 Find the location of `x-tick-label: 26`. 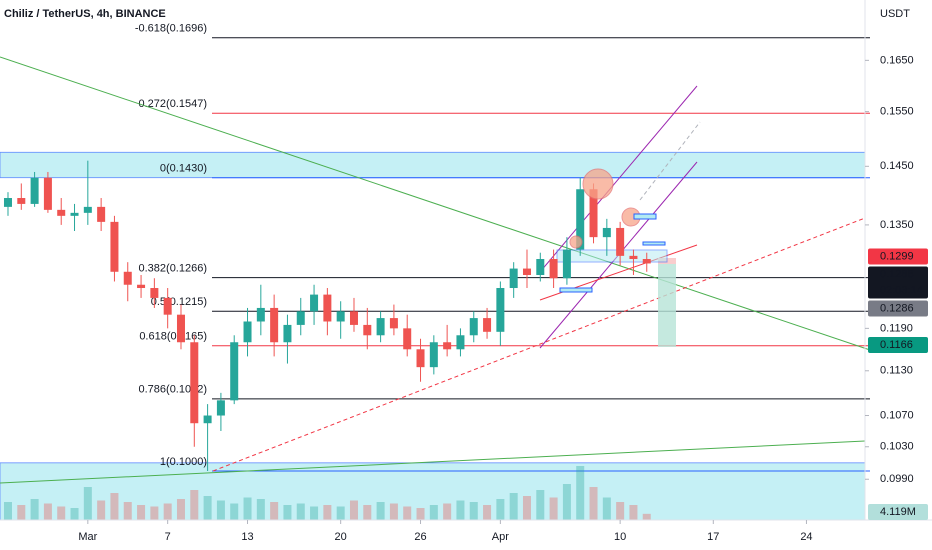

x-tick-label: 26 is located at coordinates (420, 537).